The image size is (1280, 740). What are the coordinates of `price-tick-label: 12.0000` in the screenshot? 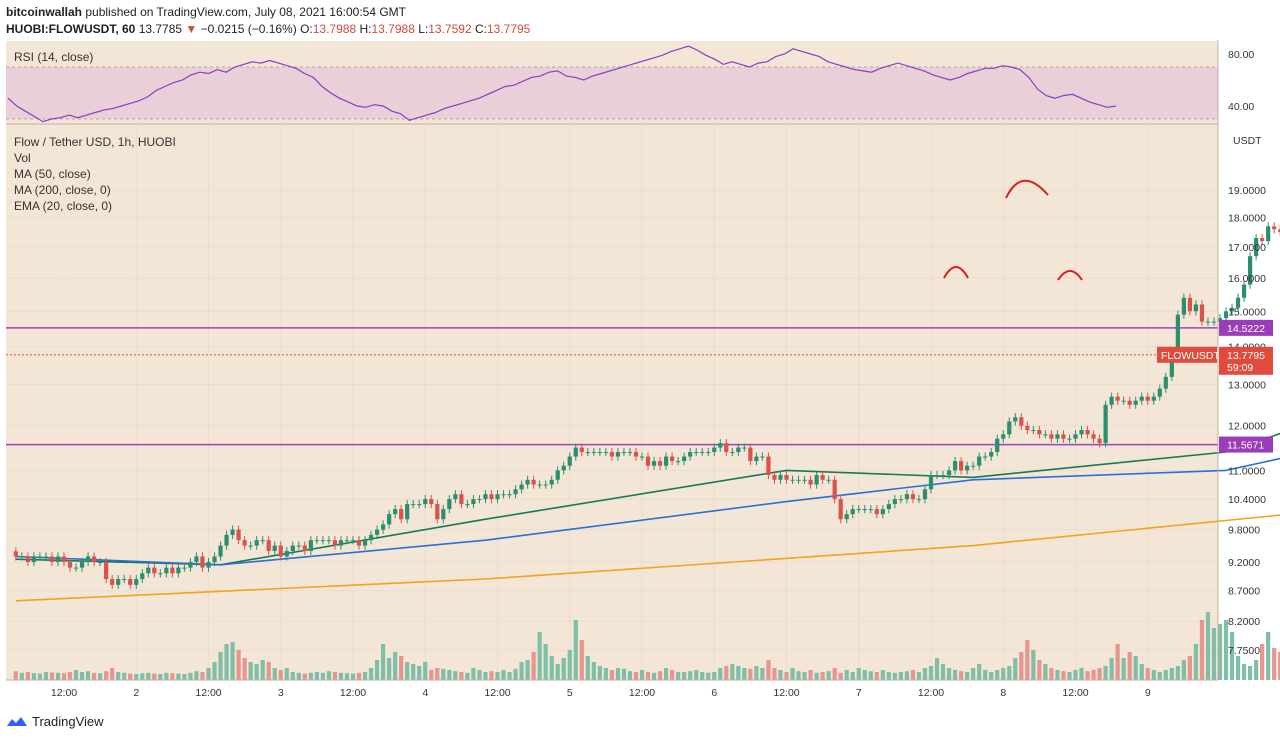 It's located at (1247, 427).